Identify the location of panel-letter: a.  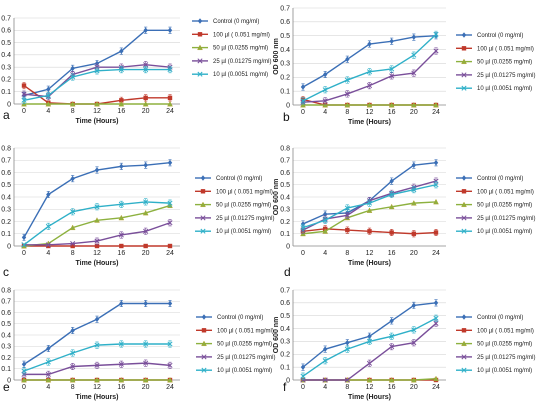
(6, 115).